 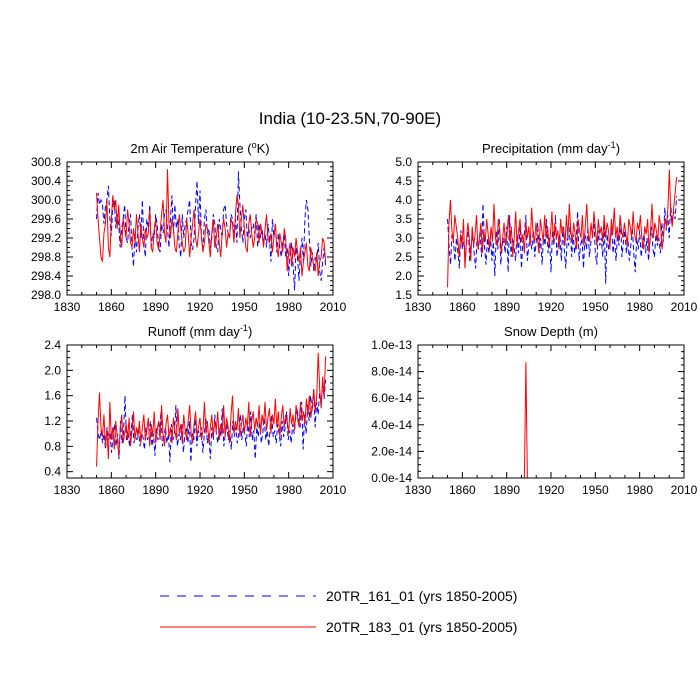 What do you see at coordinates (46, 295) in the screenshot?
I see `y-tick-label: 298.0` at bounding box center [46, 295].